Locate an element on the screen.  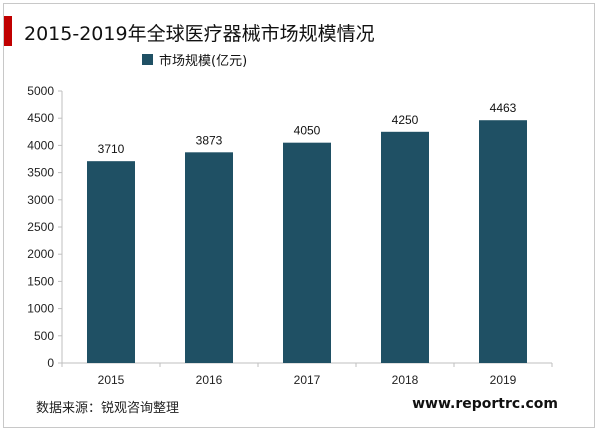
data-label: 4050 is located at coordinates (307, 131).